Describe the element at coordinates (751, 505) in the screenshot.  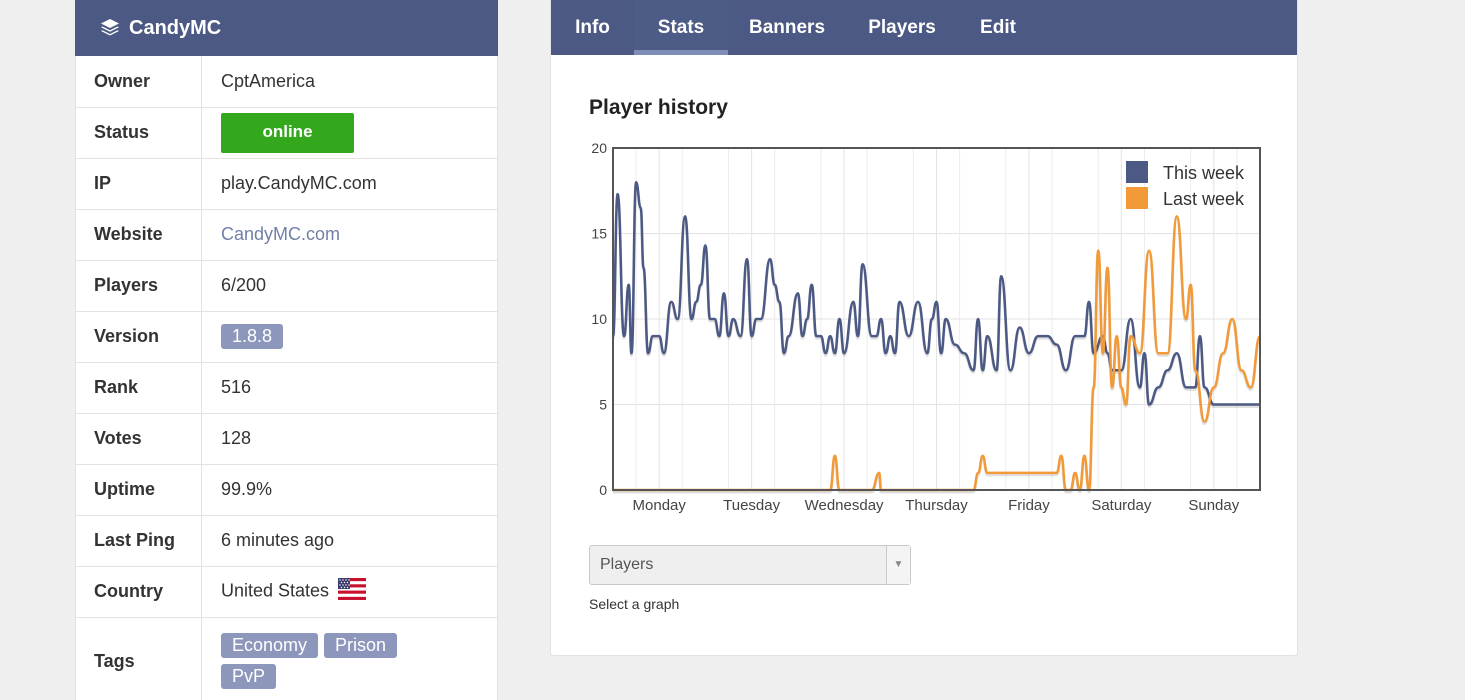
I see `x-tick-label: Tuesday` at that location.